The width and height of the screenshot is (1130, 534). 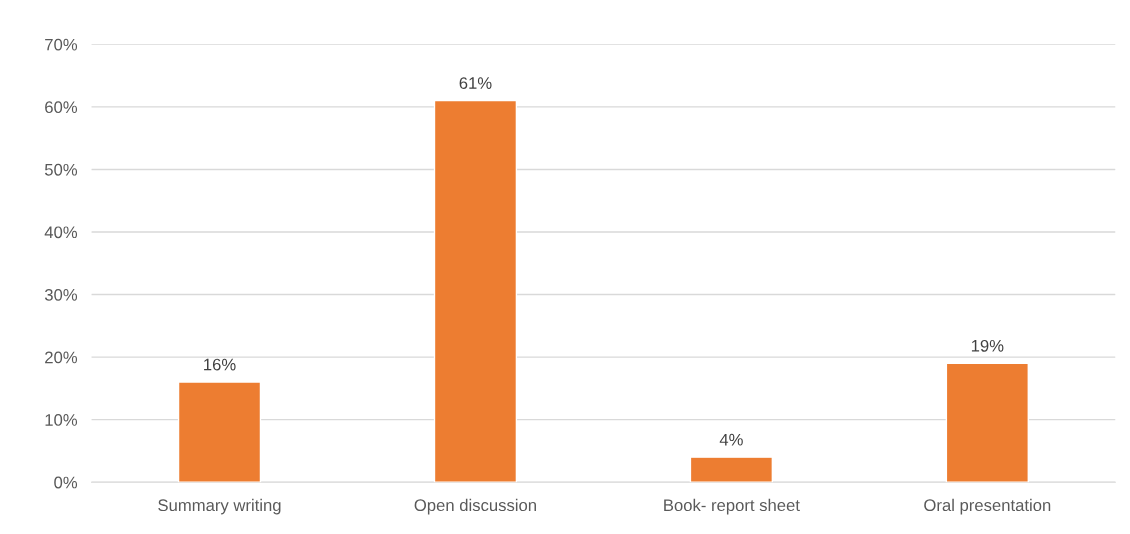 I want to click on y-tick-label: 70%, so click(x=61, y=44).